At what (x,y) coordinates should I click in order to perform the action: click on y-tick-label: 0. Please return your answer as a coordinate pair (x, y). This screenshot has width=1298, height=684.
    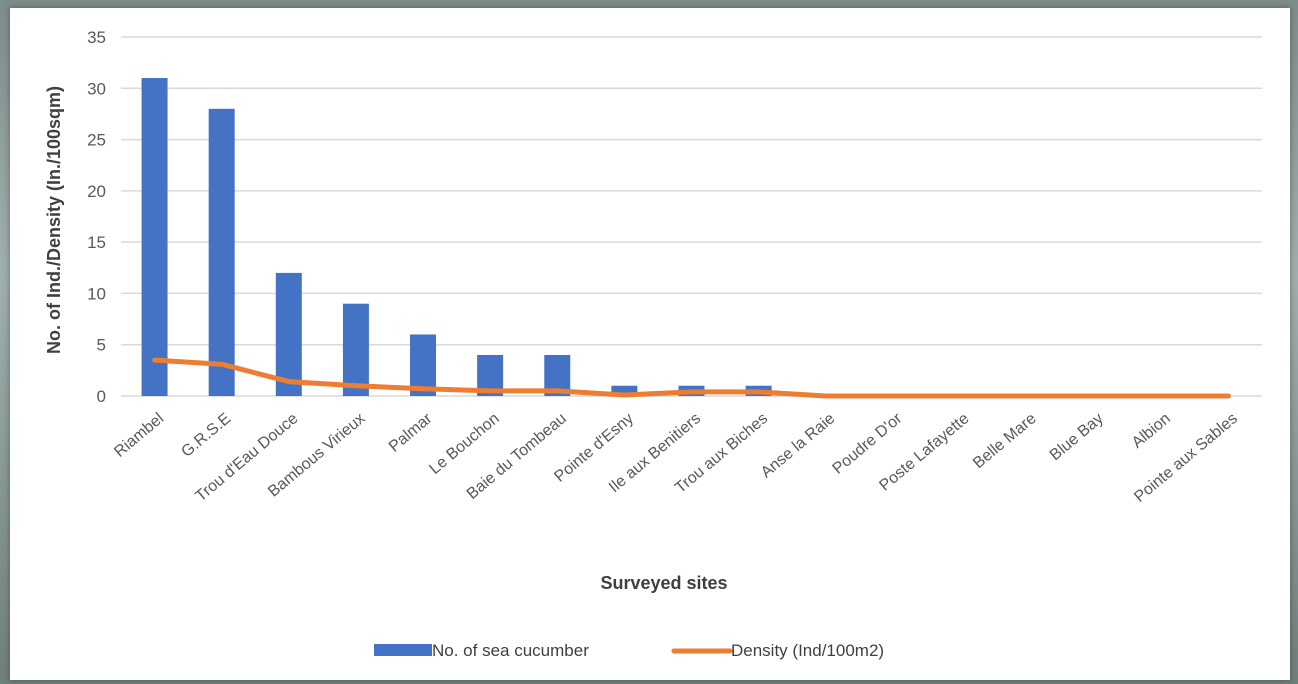
    Looking at the image, I should click on (101, 396).